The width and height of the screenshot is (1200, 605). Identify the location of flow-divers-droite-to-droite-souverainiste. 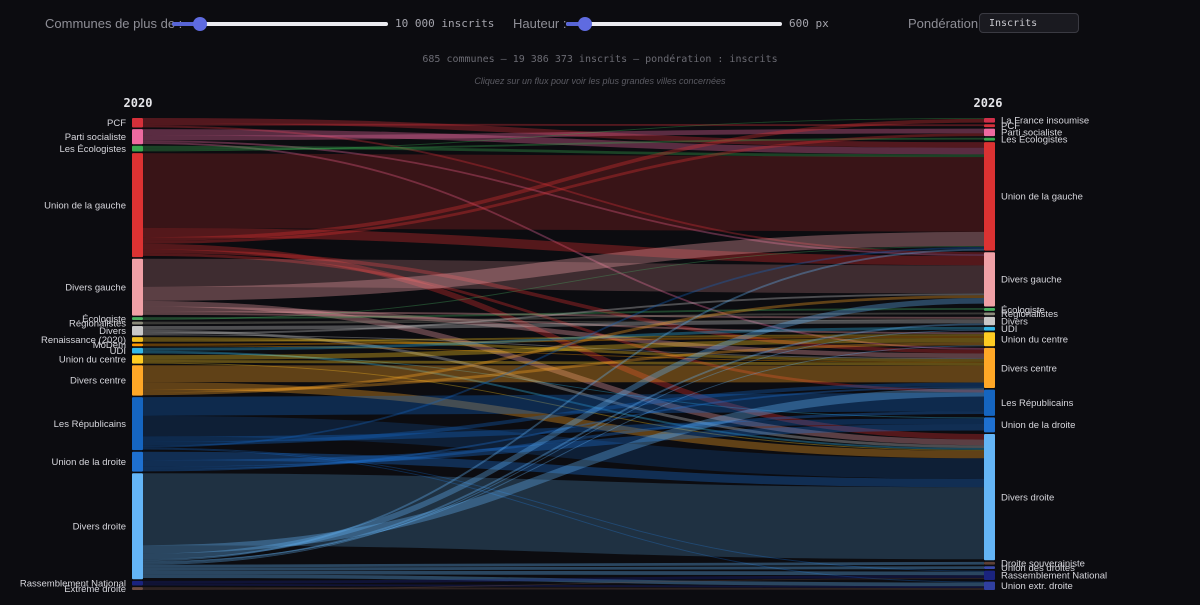
(563, 564).